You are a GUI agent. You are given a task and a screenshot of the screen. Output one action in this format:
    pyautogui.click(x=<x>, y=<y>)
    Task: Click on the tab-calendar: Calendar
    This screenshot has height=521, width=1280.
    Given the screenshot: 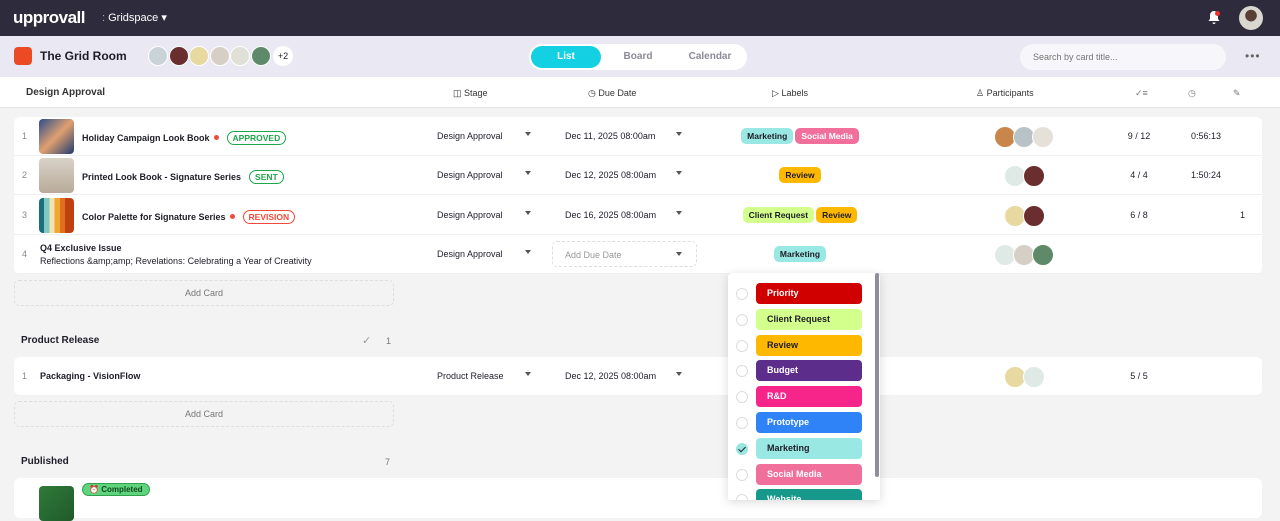 What is the action you would take?
    pyautogui.click(x=710, y=56)
    